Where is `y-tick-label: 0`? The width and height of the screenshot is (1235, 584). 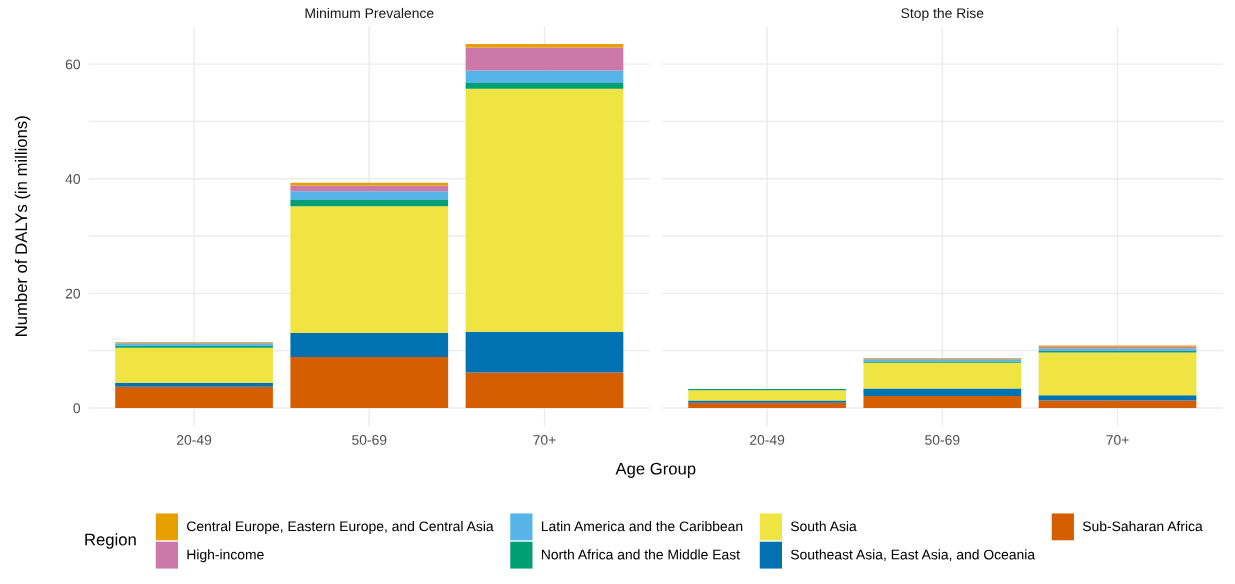 y-tick-label: 0 is located at coordinates (77, 408).